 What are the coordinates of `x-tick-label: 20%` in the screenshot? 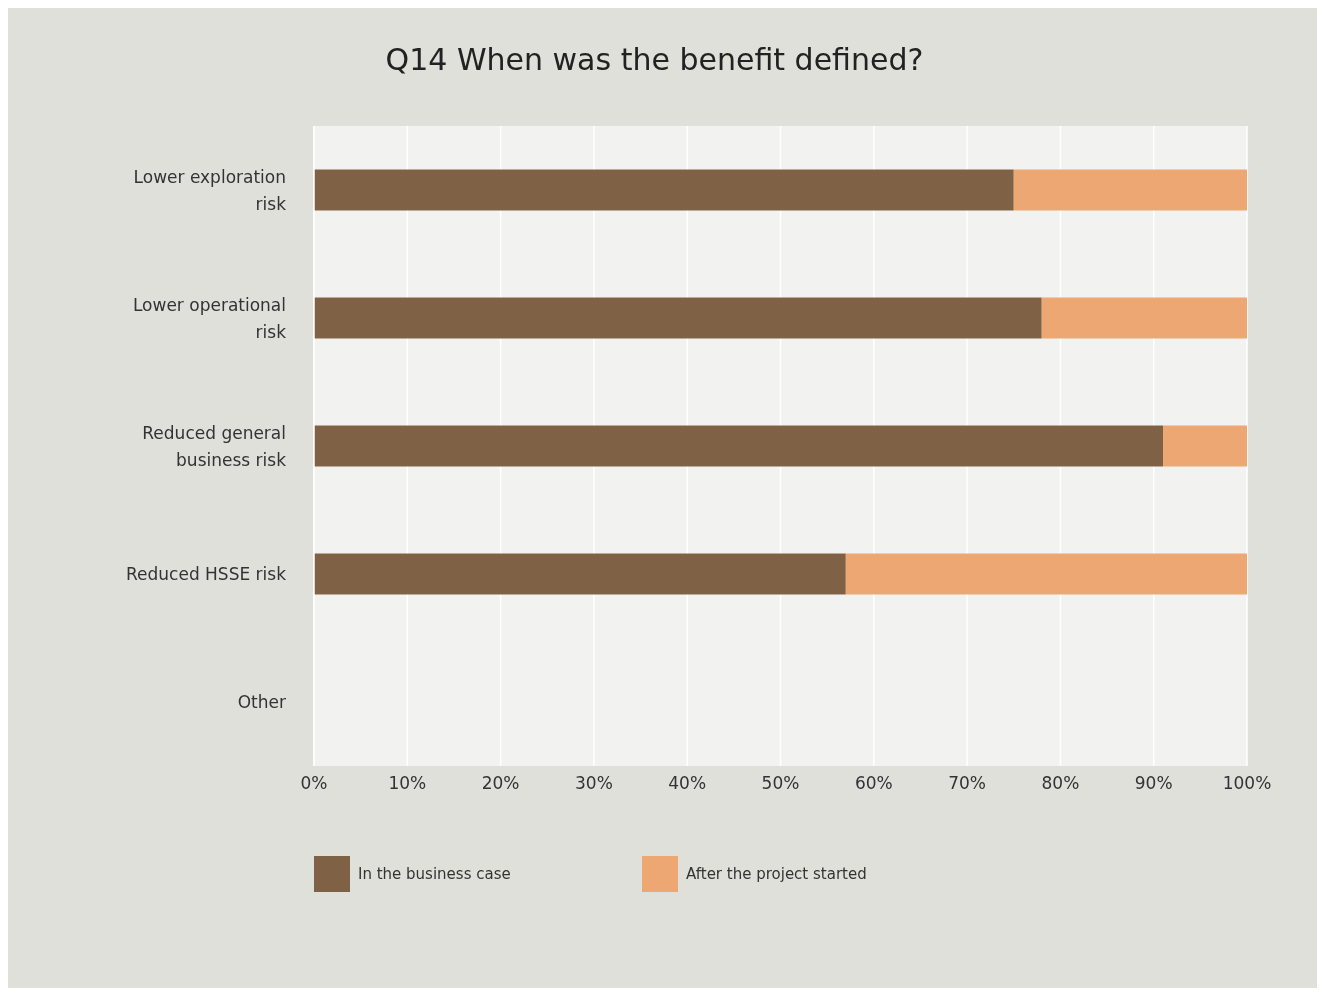 It's located at (500, 783).